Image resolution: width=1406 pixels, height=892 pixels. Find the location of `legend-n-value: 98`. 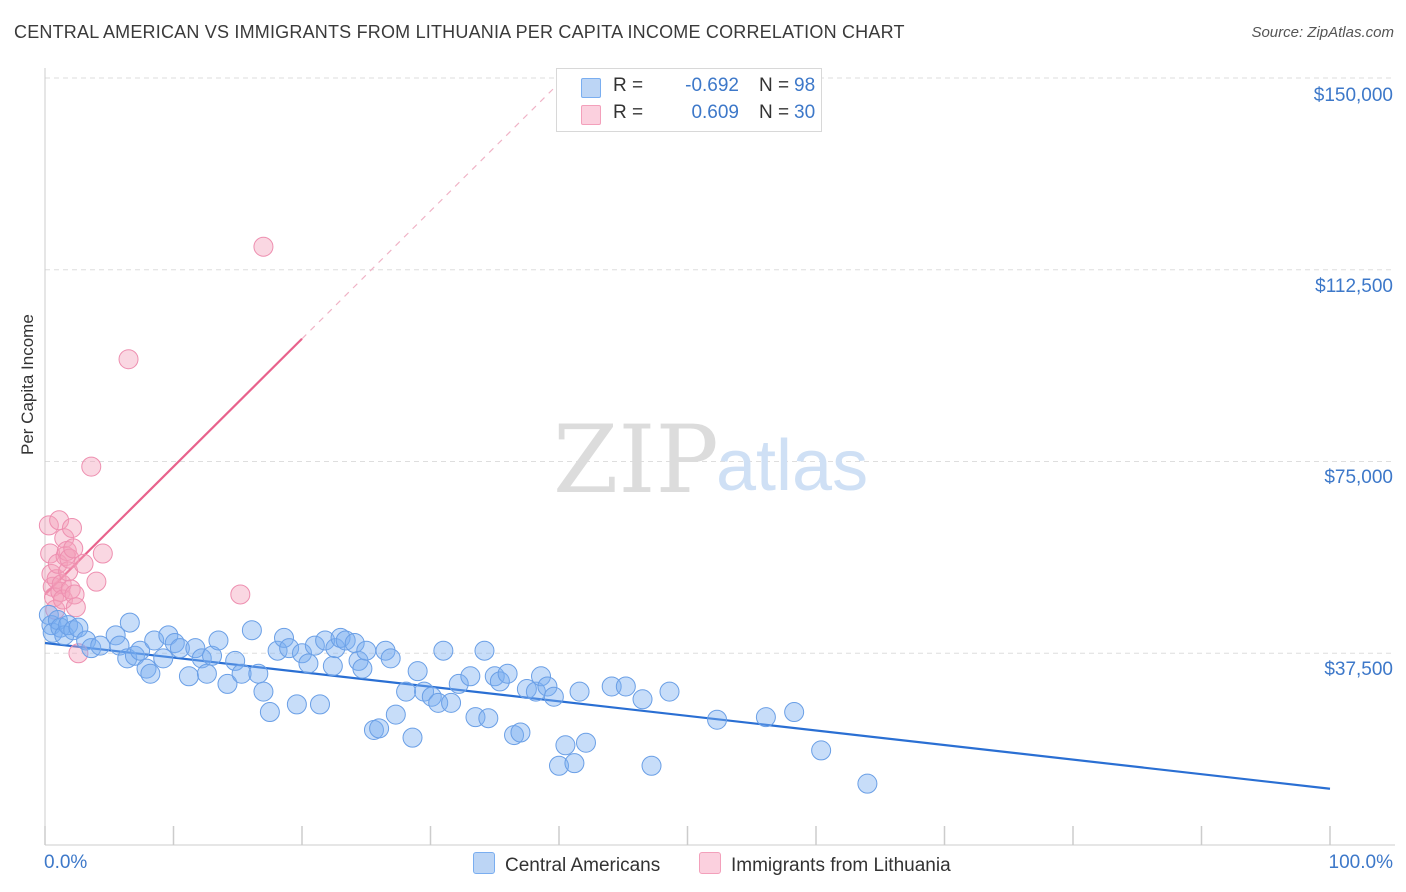

legend-n-value: 98 is located at coordinates (805, 85).